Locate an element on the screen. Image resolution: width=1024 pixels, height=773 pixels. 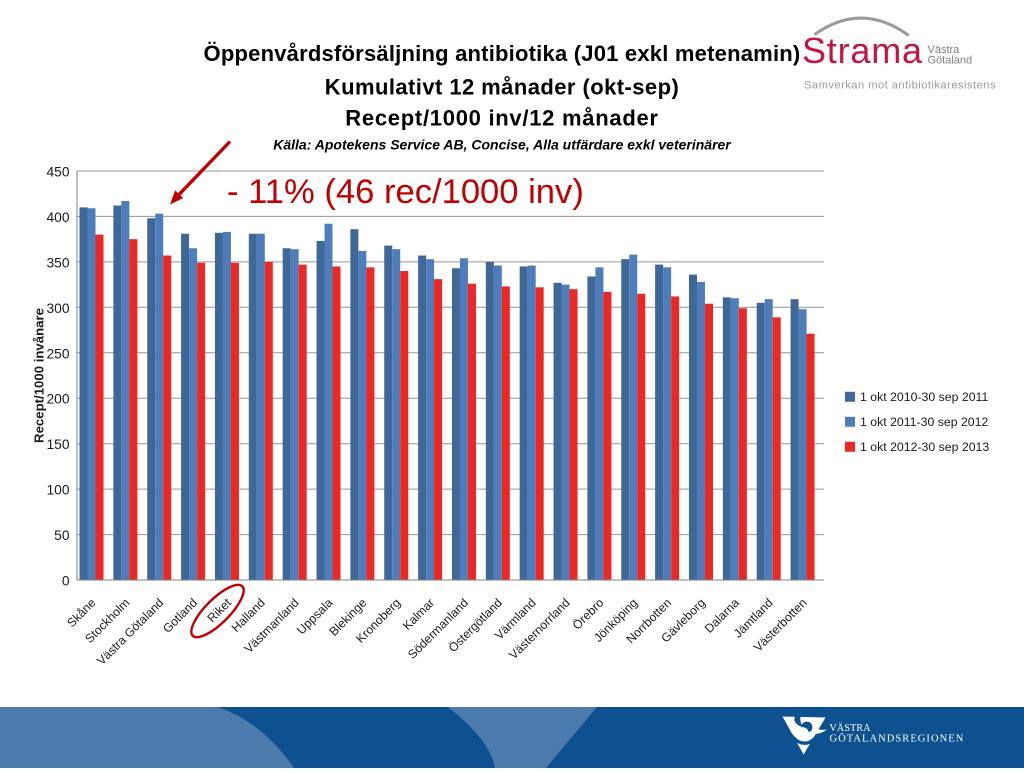
svg-text: 1 okt 2011-30 sep 2012 is located at coordinates (924, 422).